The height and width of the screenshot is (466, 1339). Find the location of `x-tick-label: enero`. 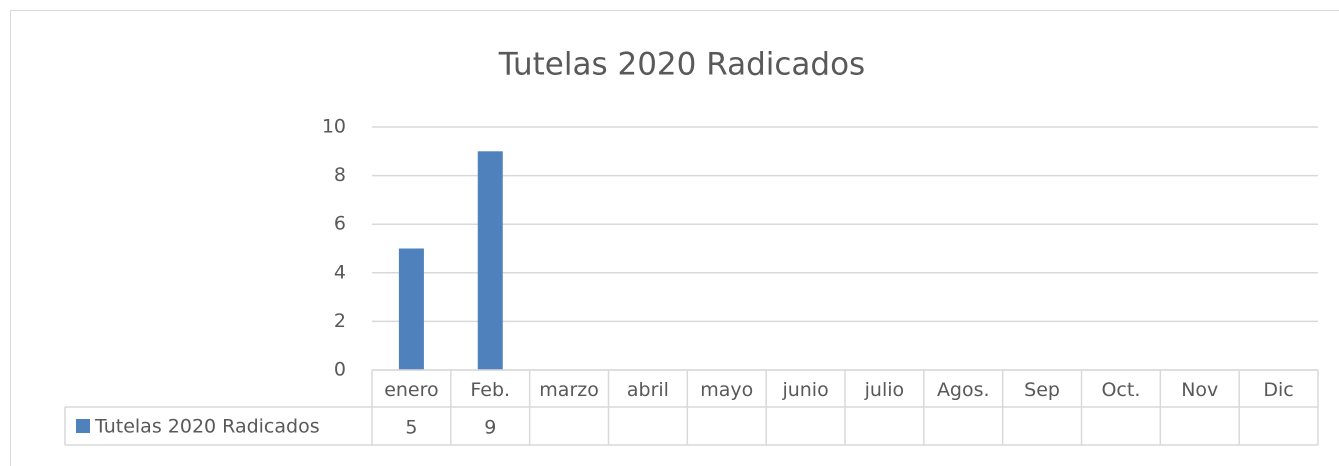

x-tick-label: enero is located at coordinates (411, 390).